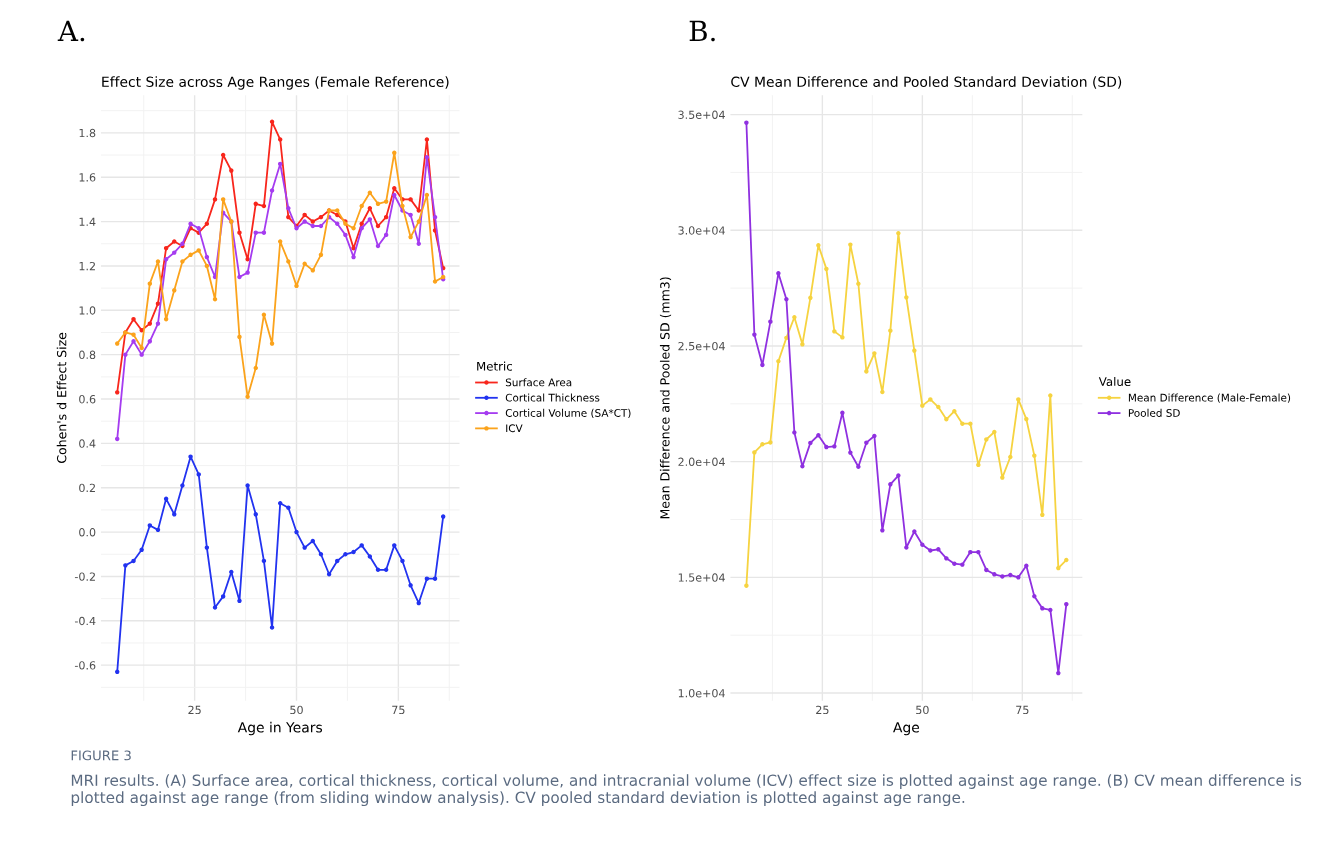 The width and height of the screenshot is (1328, 865). What do you see at coordinates (87, 133) in the screenshot?
I see `y-tick-label: 1.8` at bounding box center [87, 133].